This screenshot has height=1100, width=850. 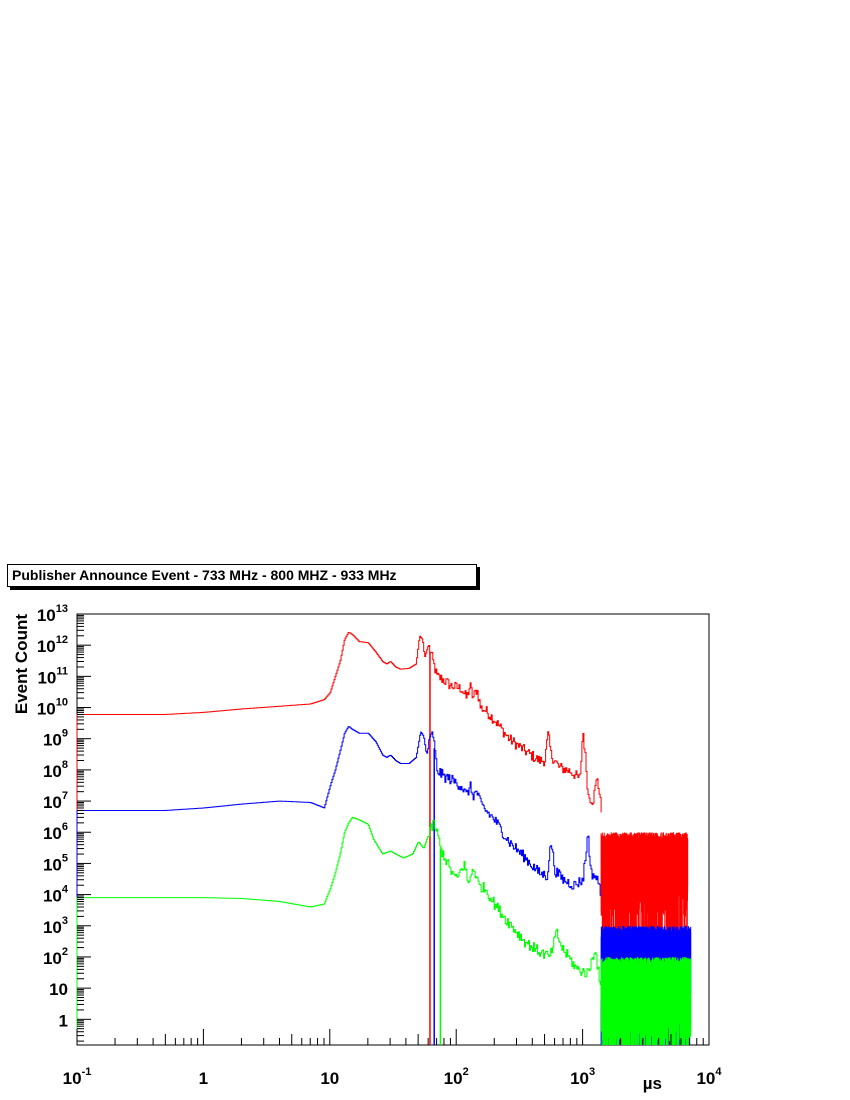 I want to click on y-tick-label: 10⁹, so click(x=55, y=739).